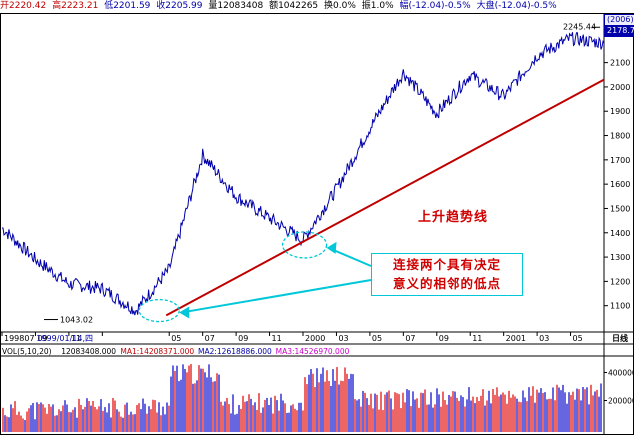 The image size is (634, 435). Describe the element at coordinates (579, 26) in the screenshot. I see `high-label: 2245.44` at that location.